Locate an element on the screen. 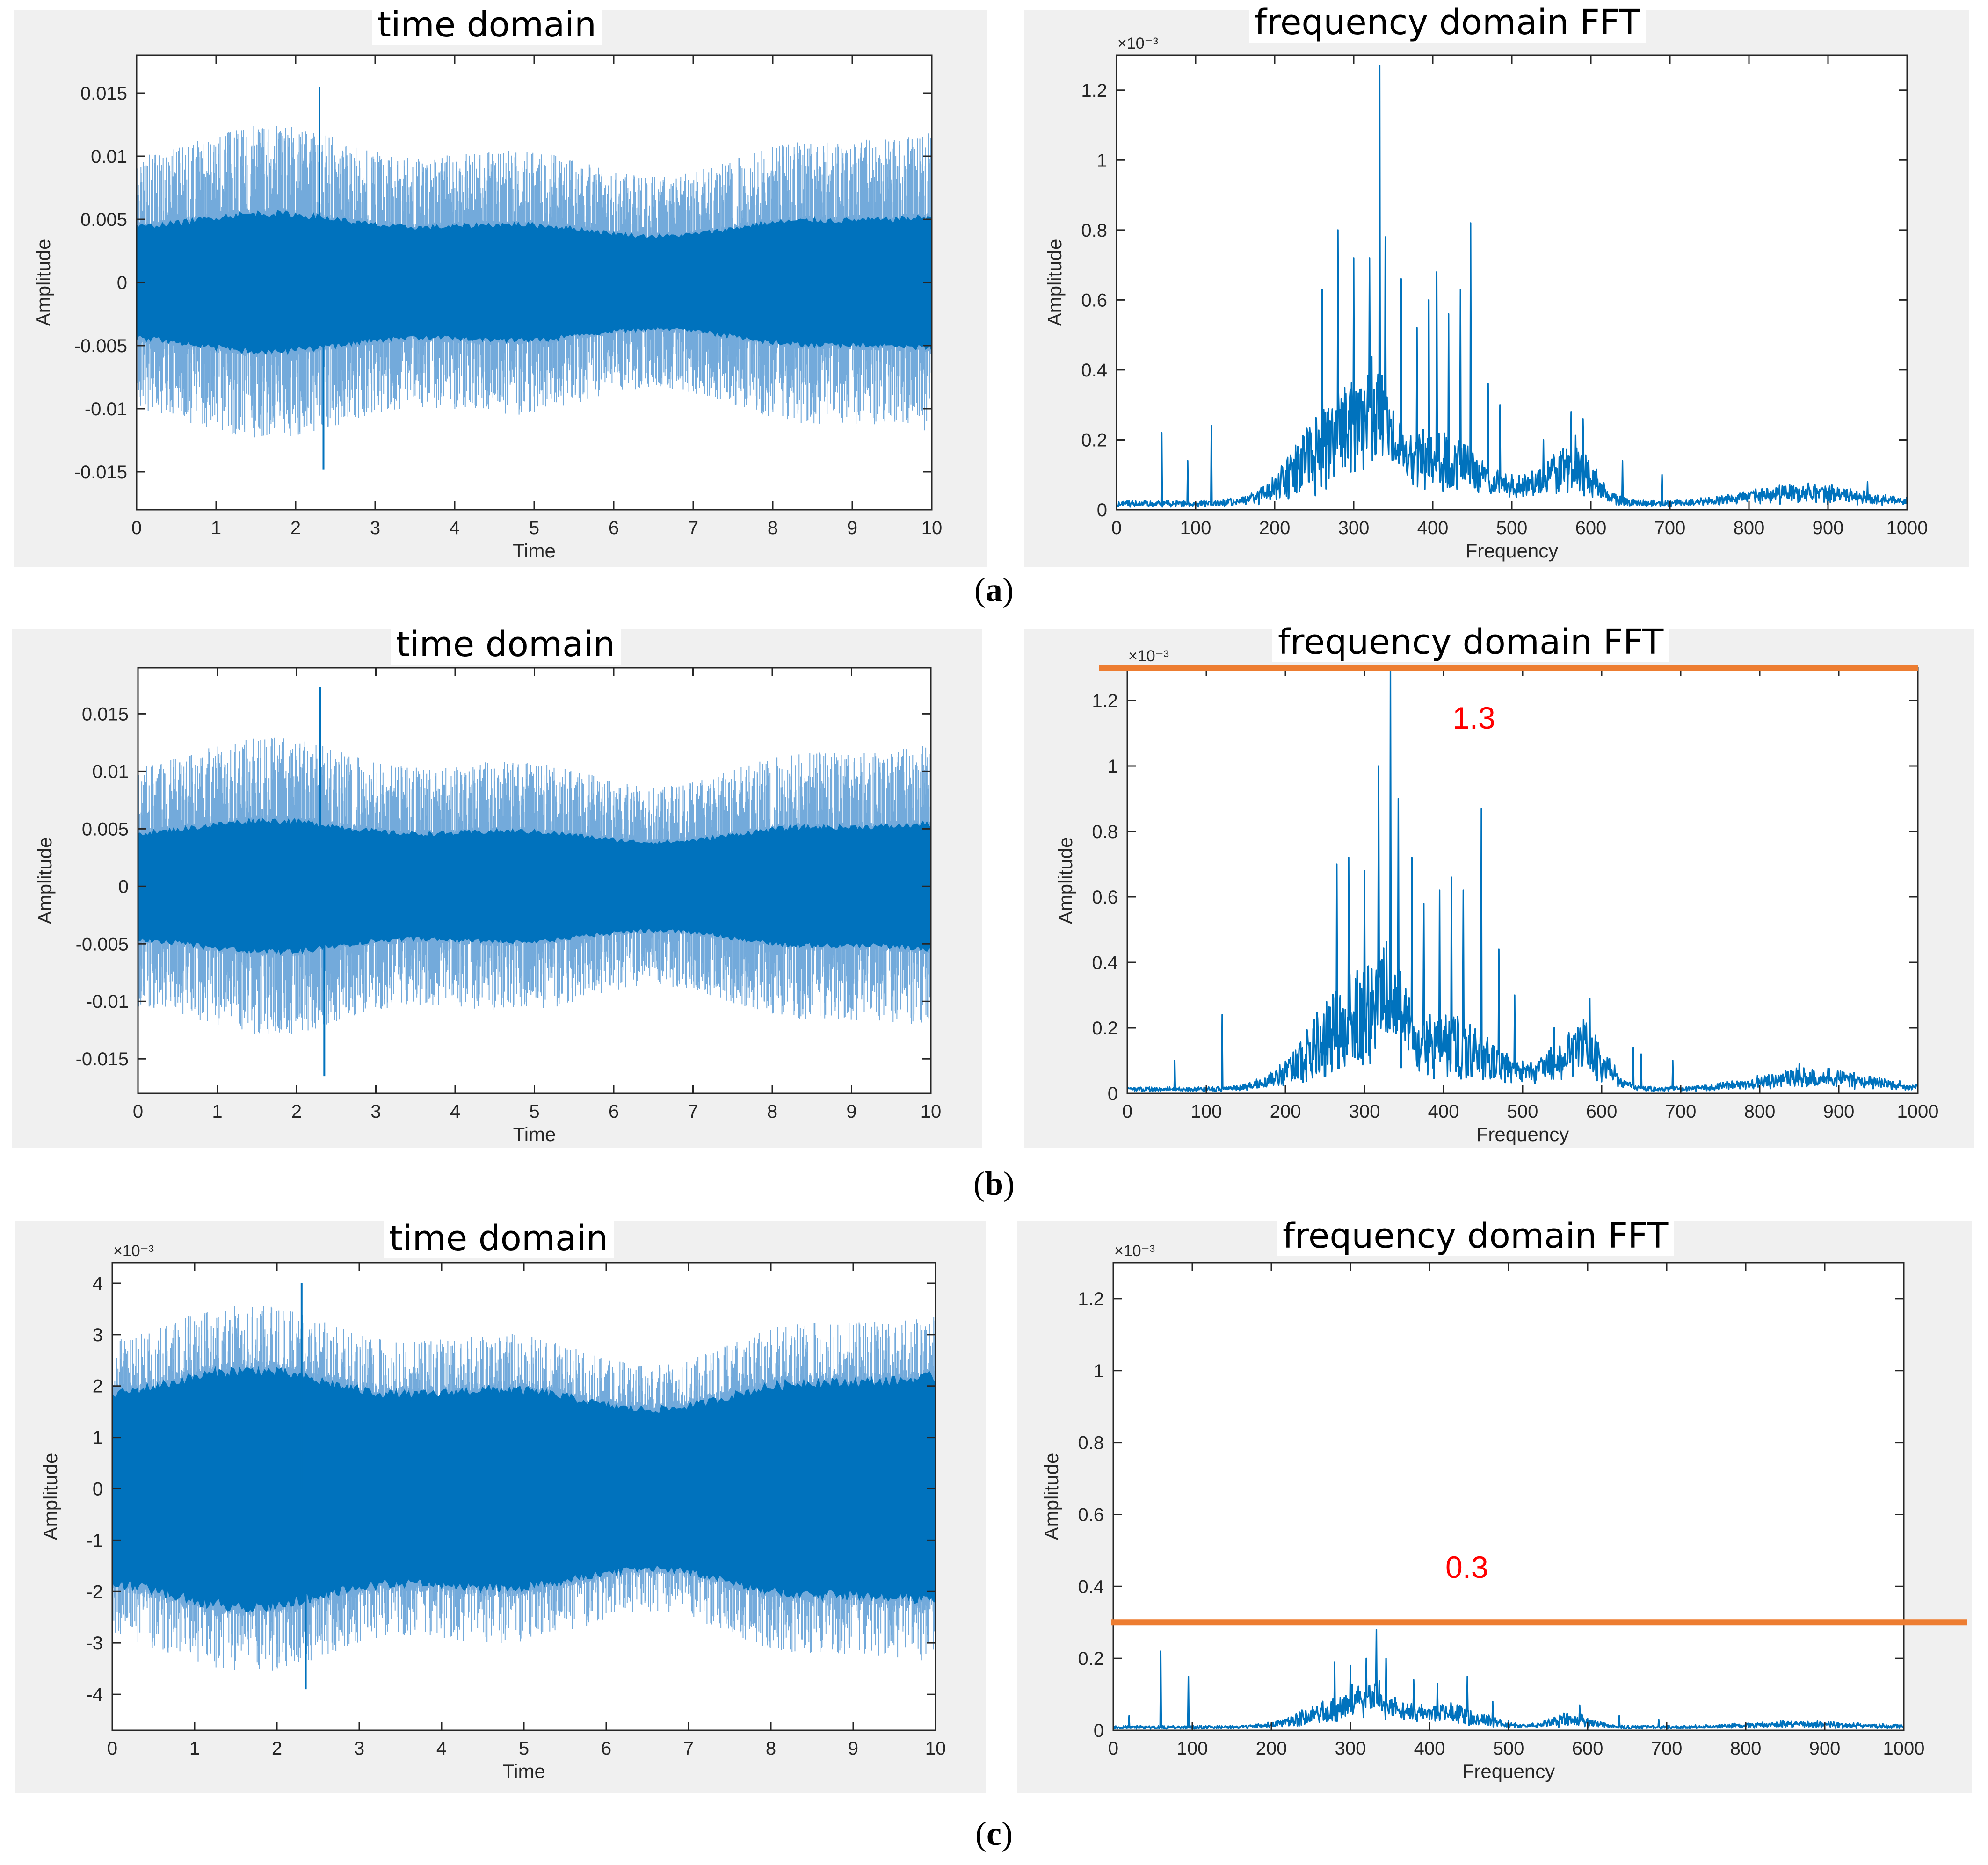 The image size is (1988, 1865). title-c-time: time domain is located at coordinates (499, 1238).